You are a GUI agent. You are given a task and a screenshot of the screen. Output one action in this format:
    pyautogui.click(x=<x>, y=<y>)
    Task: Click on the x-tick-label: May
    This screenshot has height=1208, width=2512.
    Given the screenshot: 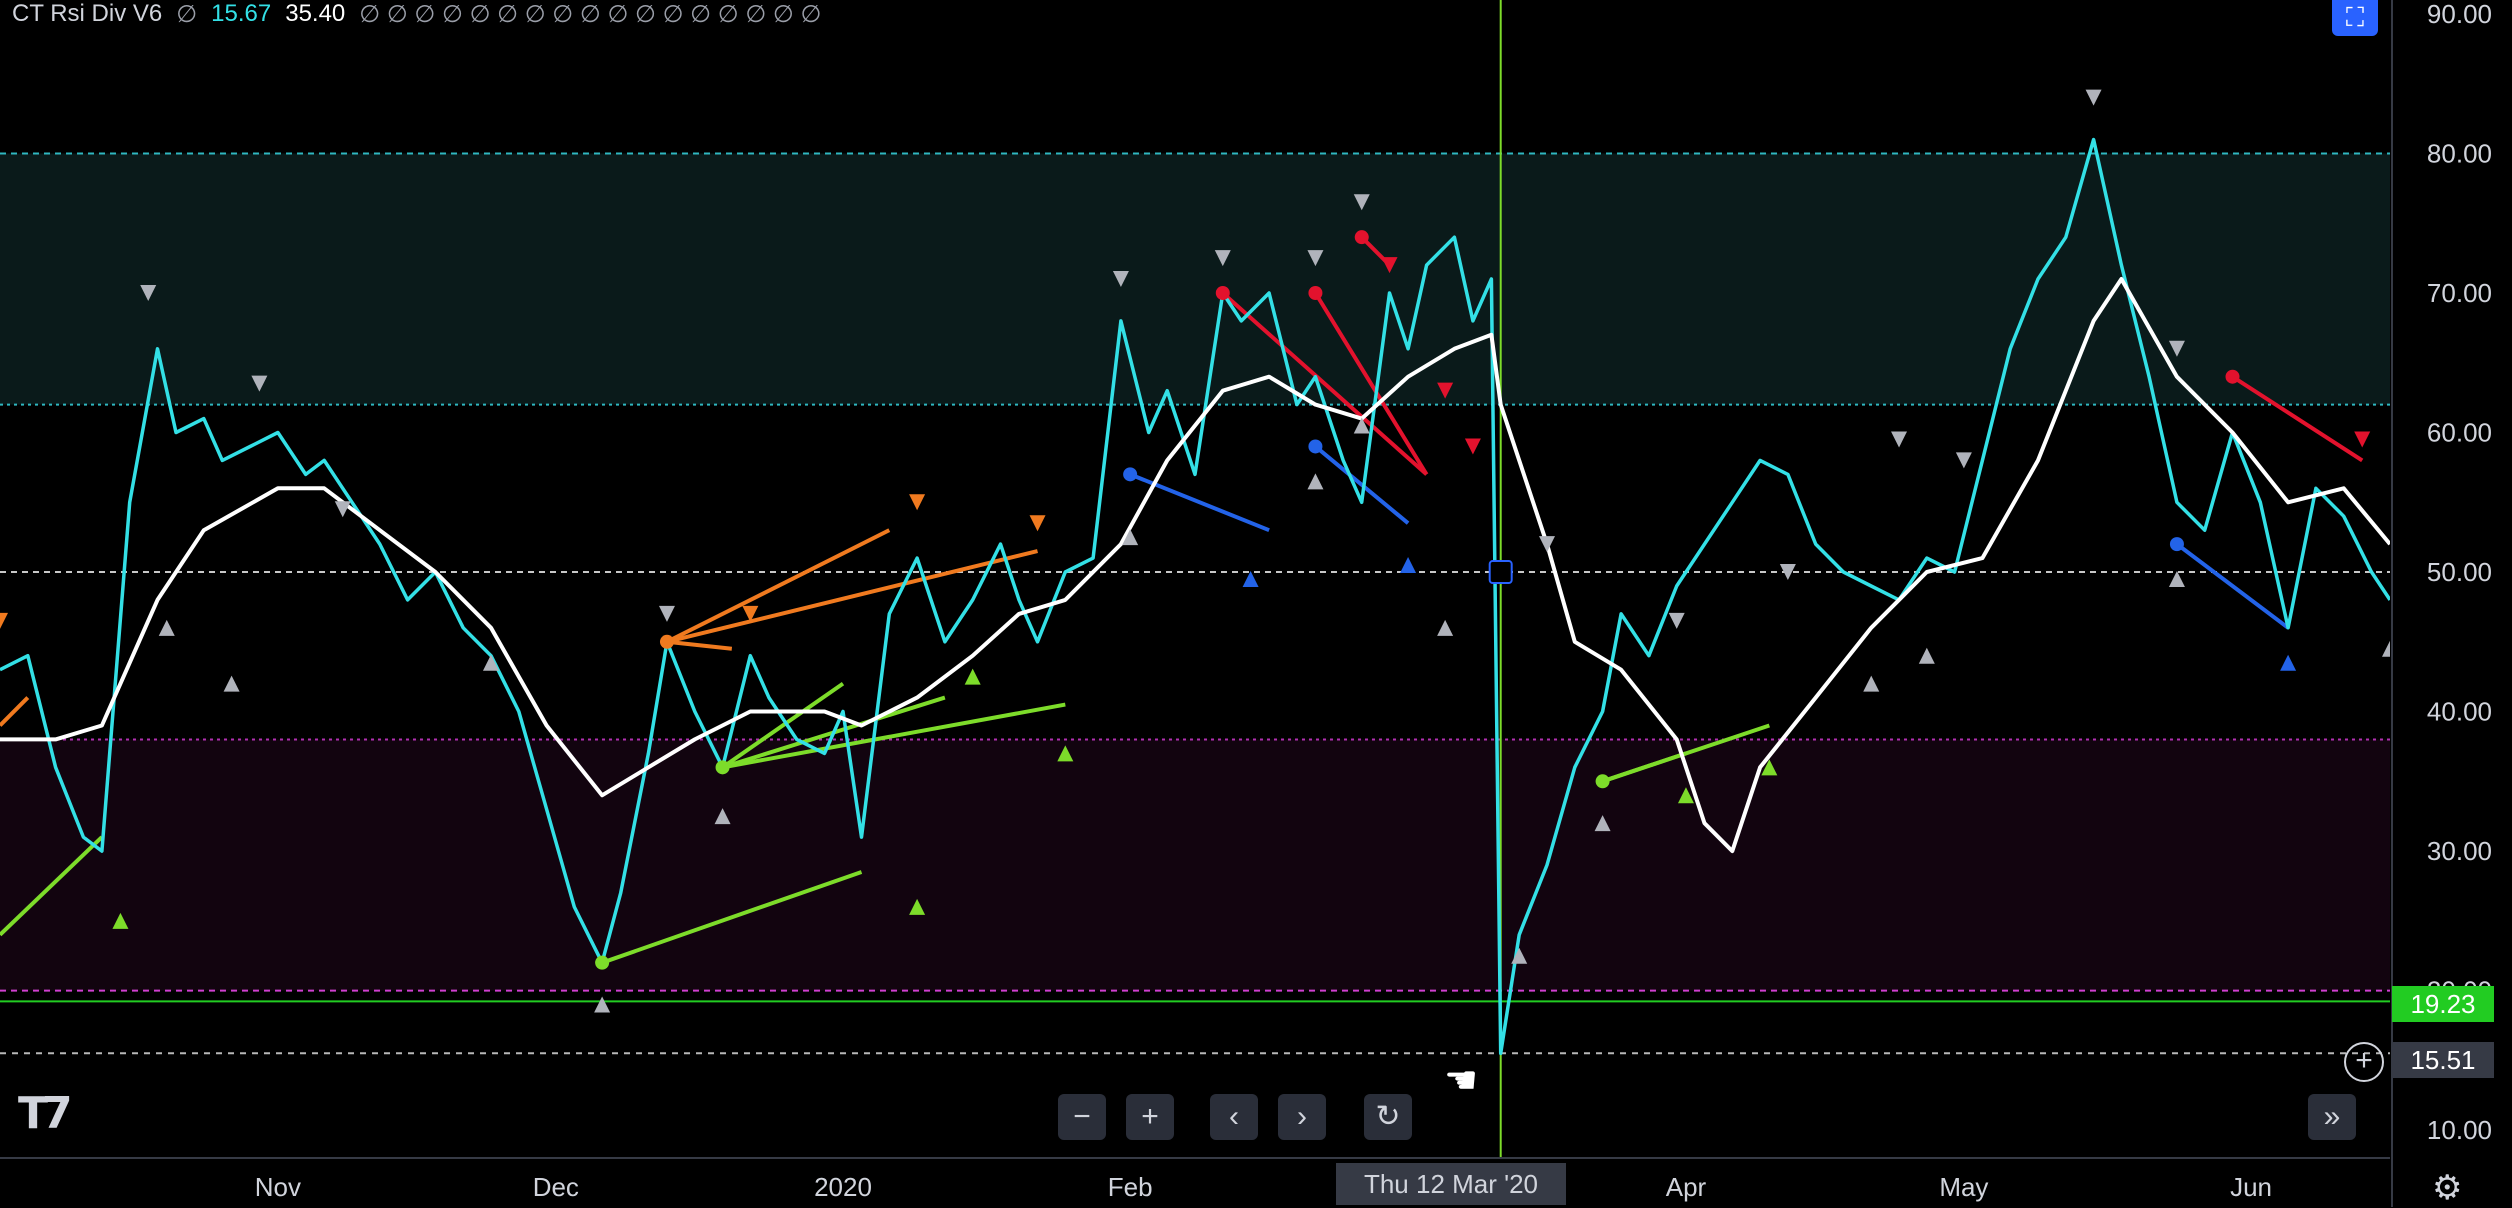 What is the action you would take?
    pyautogui.click(x=1963, y=1187)
    